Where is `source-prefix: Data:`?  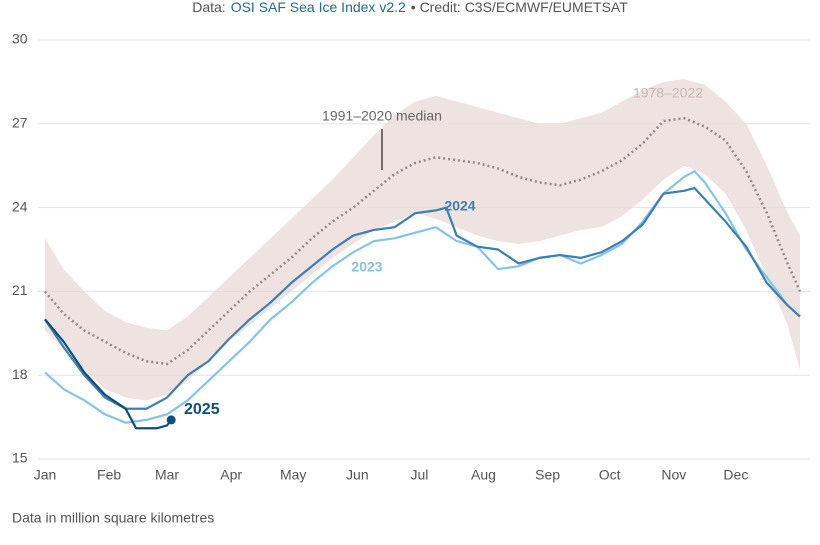
source-prefix: Data: is located at coordinates (208, 7).